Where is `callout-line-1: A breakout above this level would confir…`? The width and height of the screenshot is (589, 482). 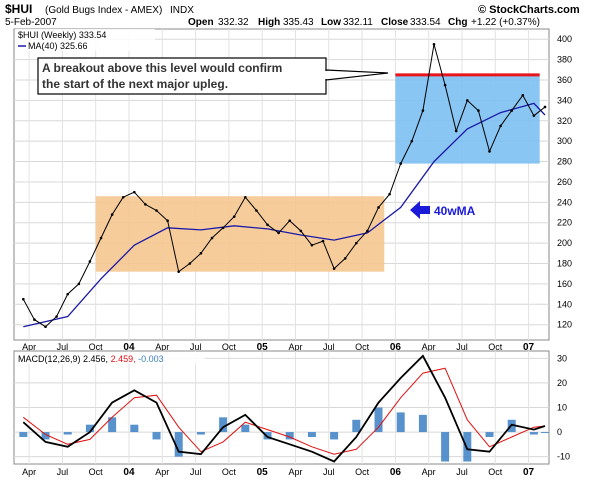
callout-line-1: A breakout above this level would confir… is located at coordinates (162, 68).